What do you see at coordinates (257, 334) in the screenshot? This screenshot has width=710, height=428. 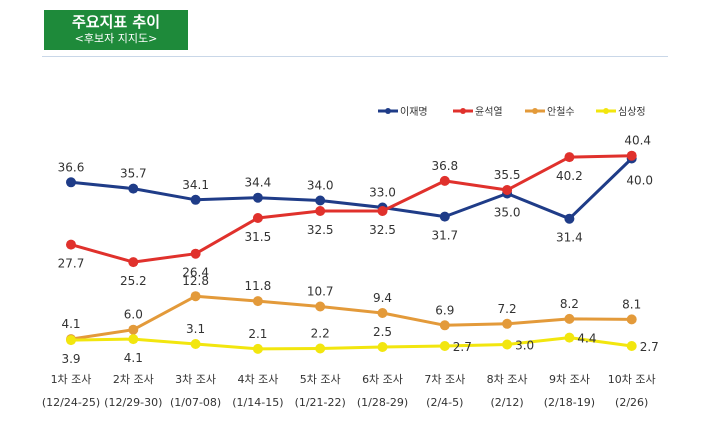 I see `data-label-s4-4: 2.1` at bounding box center [257, 334].